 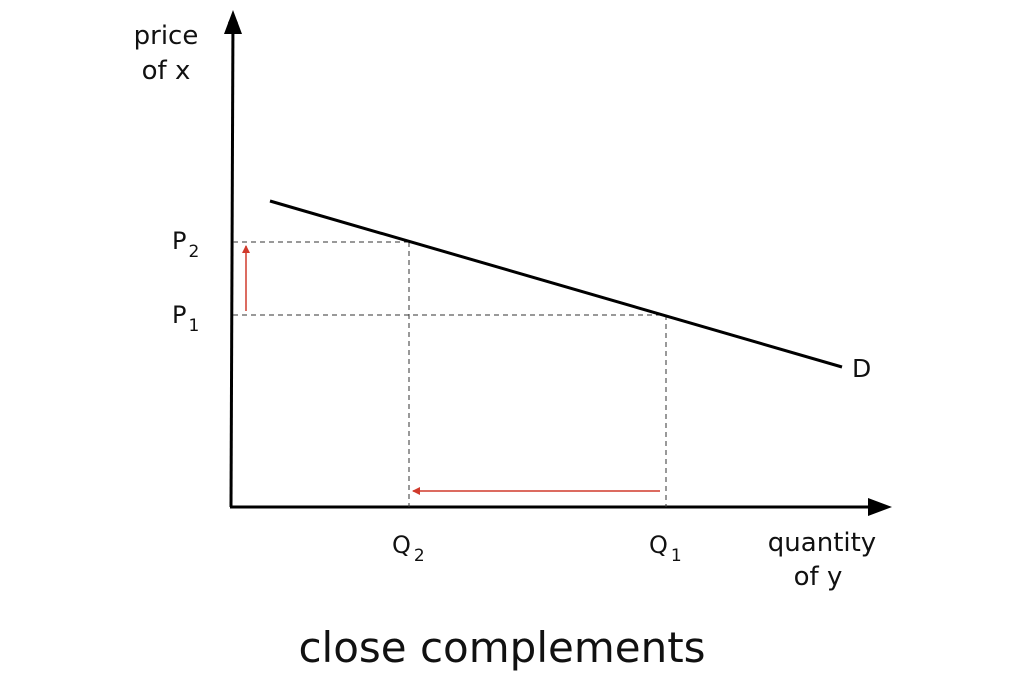 What do you see at coordinates (861, 368) in the screenshot?
I see `curve-label: D` at bounding box center [861, 368].